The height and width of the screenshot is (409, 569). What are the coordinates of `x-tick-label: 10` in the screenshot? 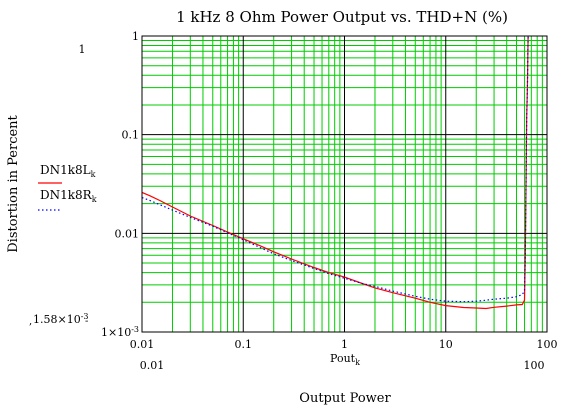 It's located at (446, 344).